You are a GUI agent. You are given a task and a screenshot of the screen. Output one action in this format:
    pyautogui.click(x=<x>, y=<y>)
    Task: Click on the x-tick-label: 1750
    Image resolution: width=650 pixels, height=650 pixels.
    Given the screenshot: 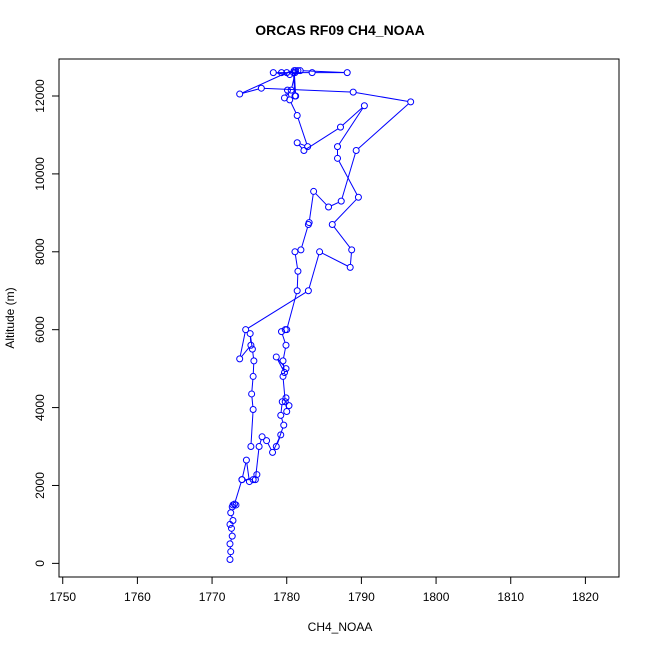 What is the action you would take?
    pyautogui.click(x=62, y=597)
    